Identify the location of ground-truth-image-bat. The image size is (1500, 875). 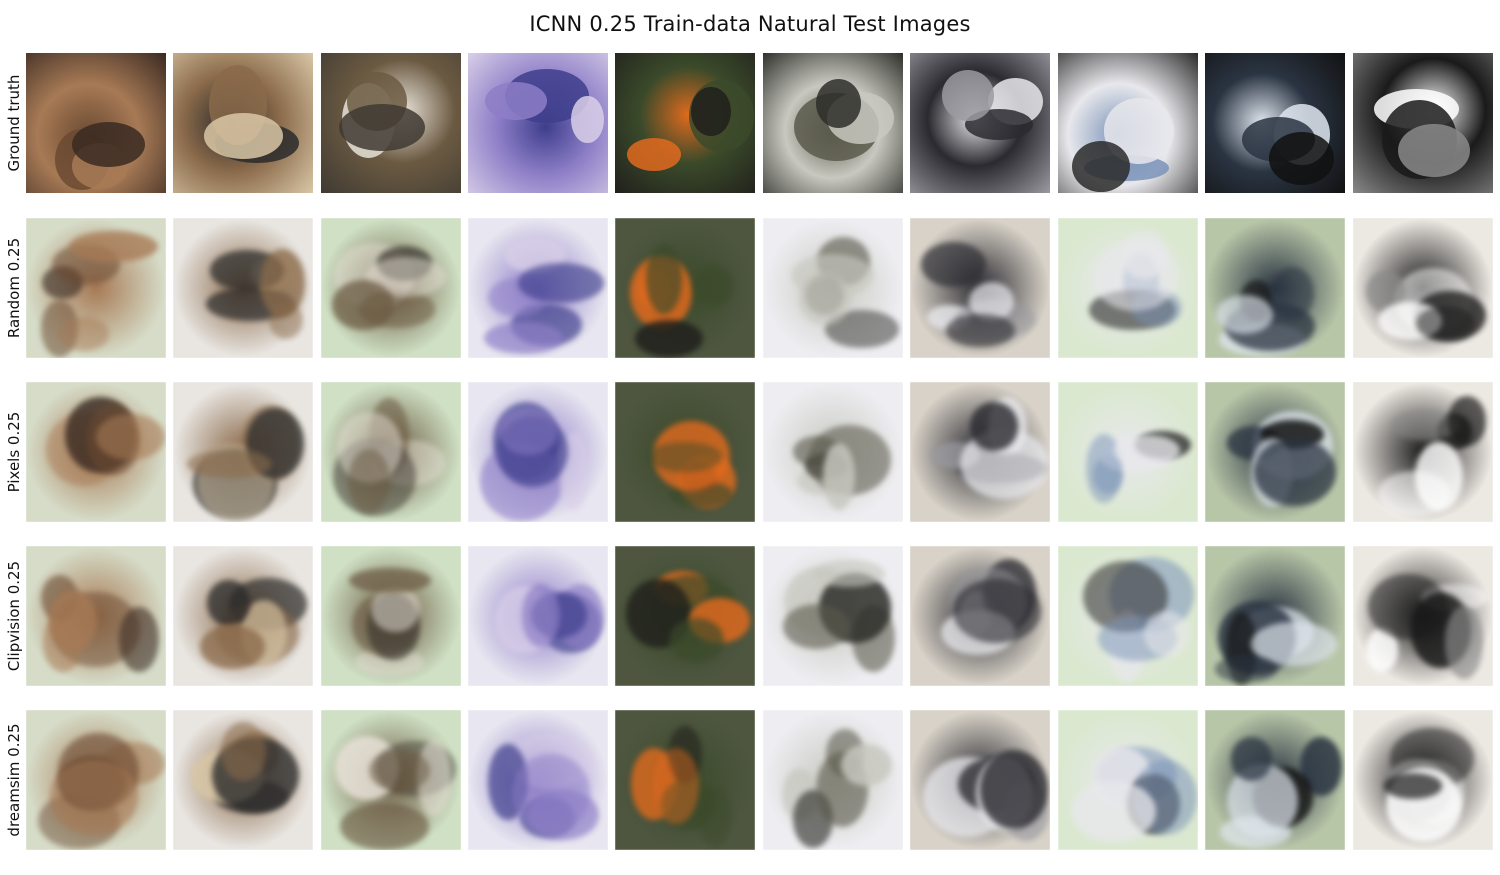
(96, 123).